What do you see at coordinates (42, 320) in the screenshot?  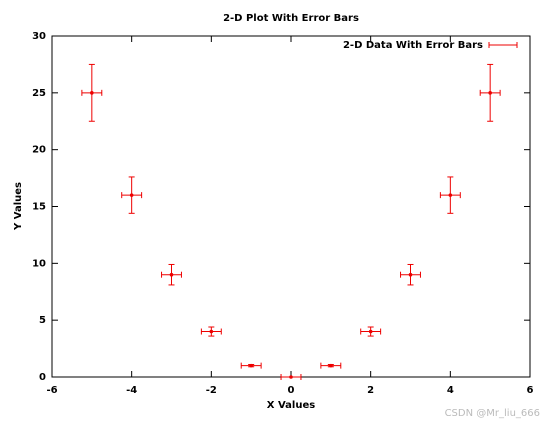 I see `y-tick-label: 5` at bounding box center [42, 320].